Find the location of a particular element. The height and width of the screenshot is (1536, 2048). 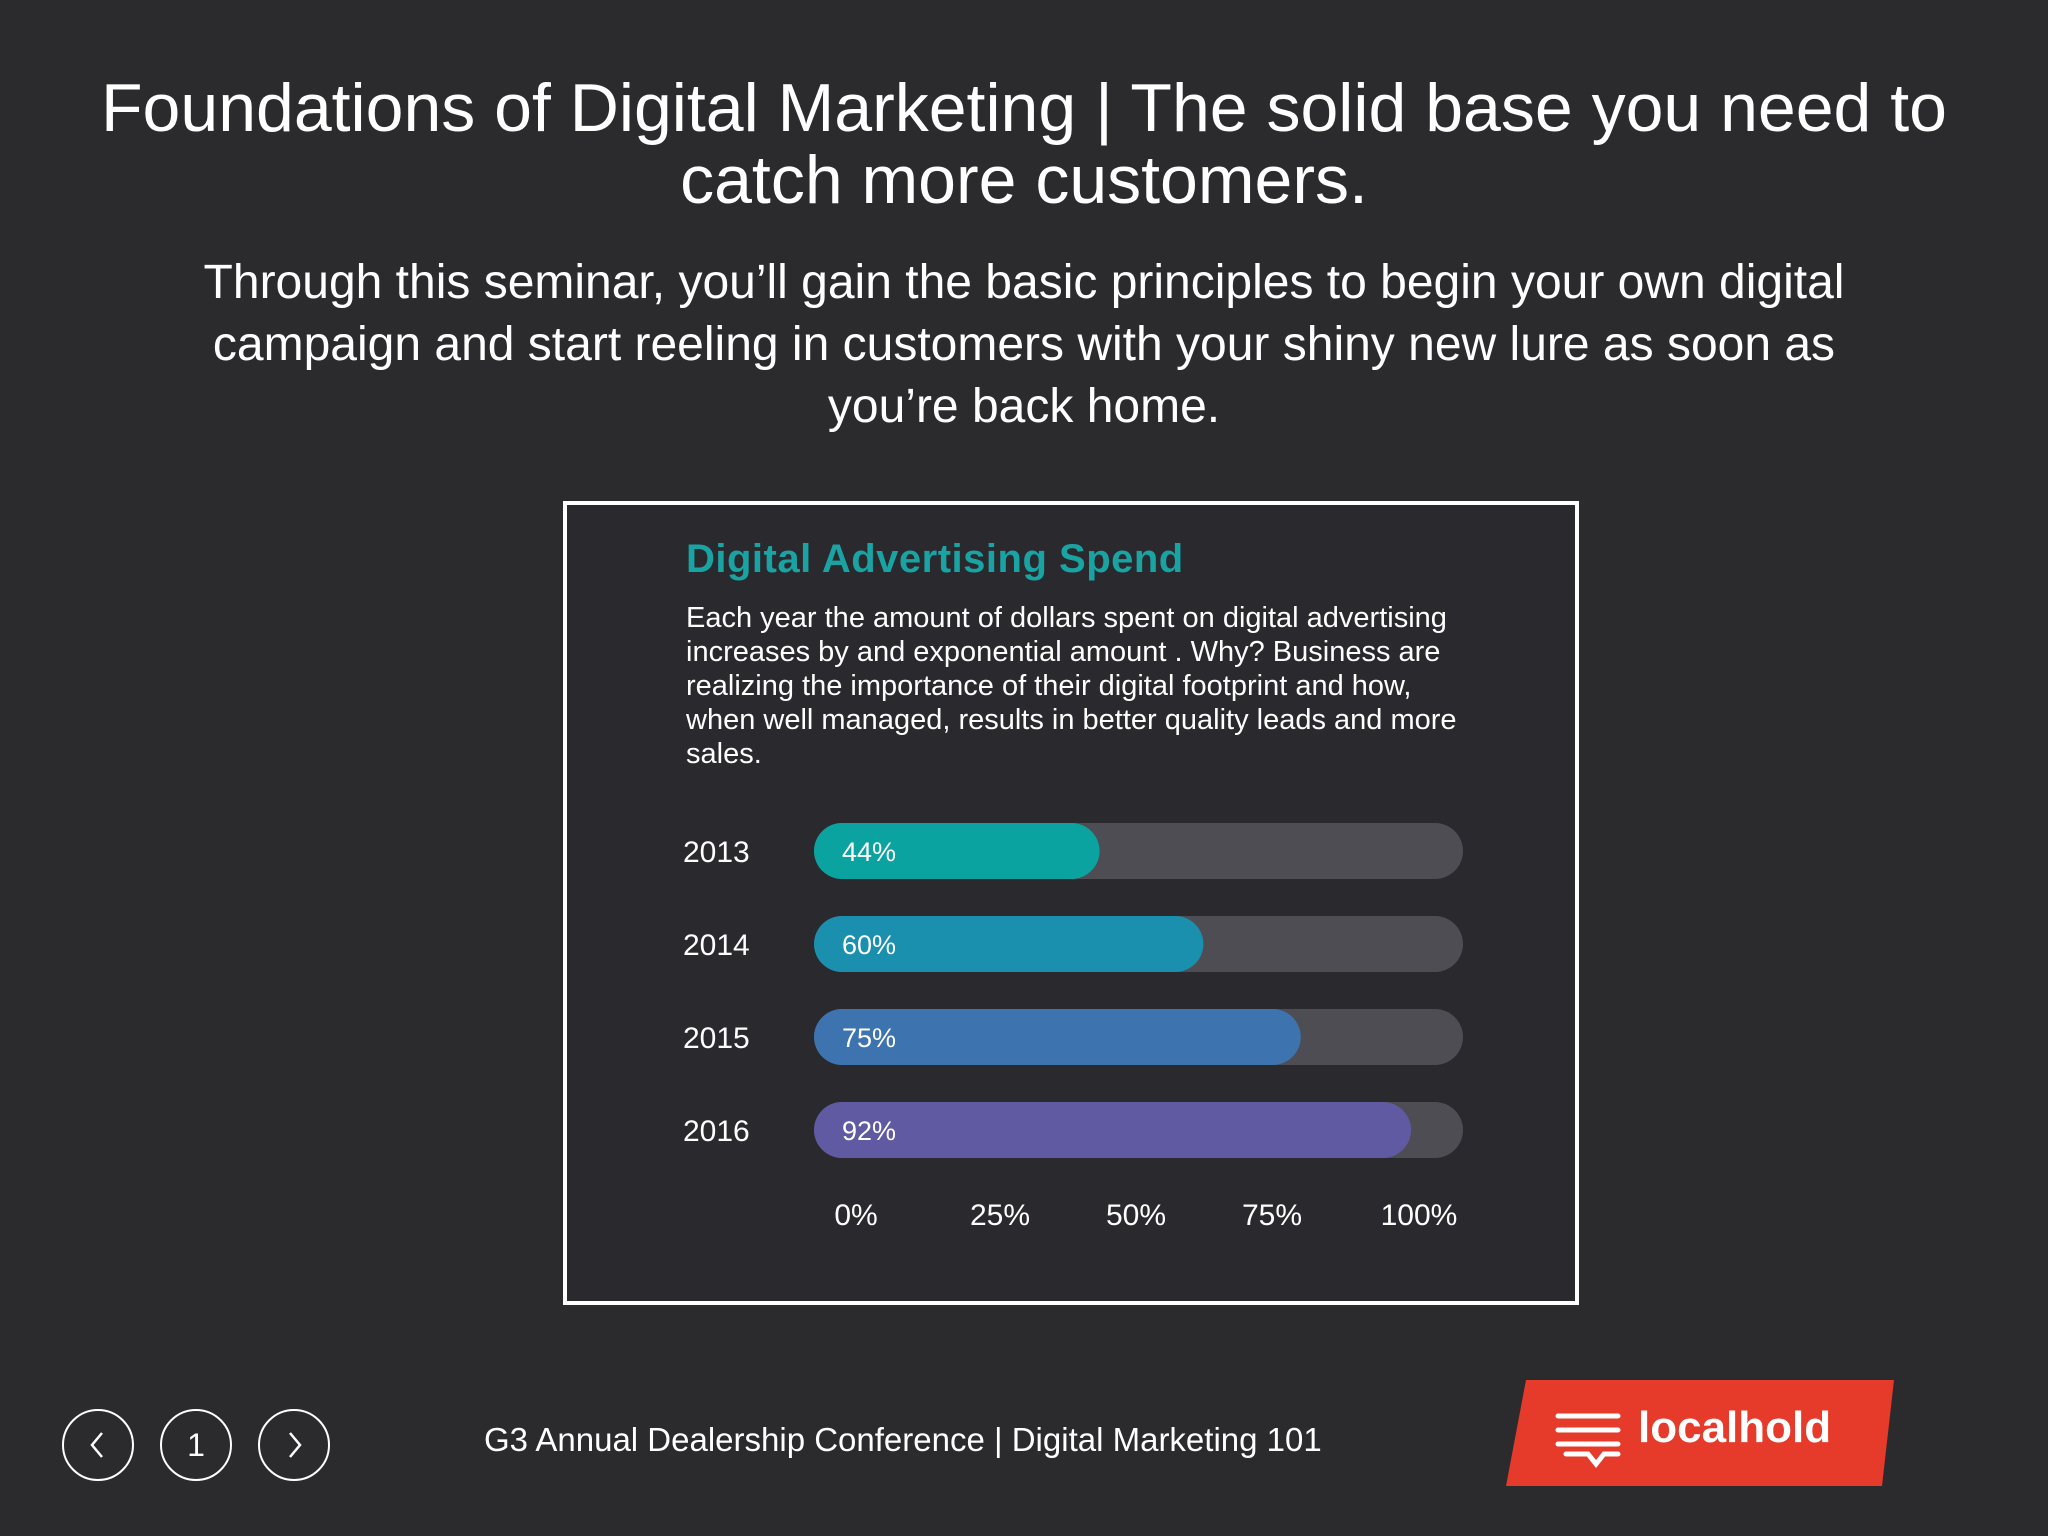

x-tick-label: 75% is located at coordinates (1272, 1215).